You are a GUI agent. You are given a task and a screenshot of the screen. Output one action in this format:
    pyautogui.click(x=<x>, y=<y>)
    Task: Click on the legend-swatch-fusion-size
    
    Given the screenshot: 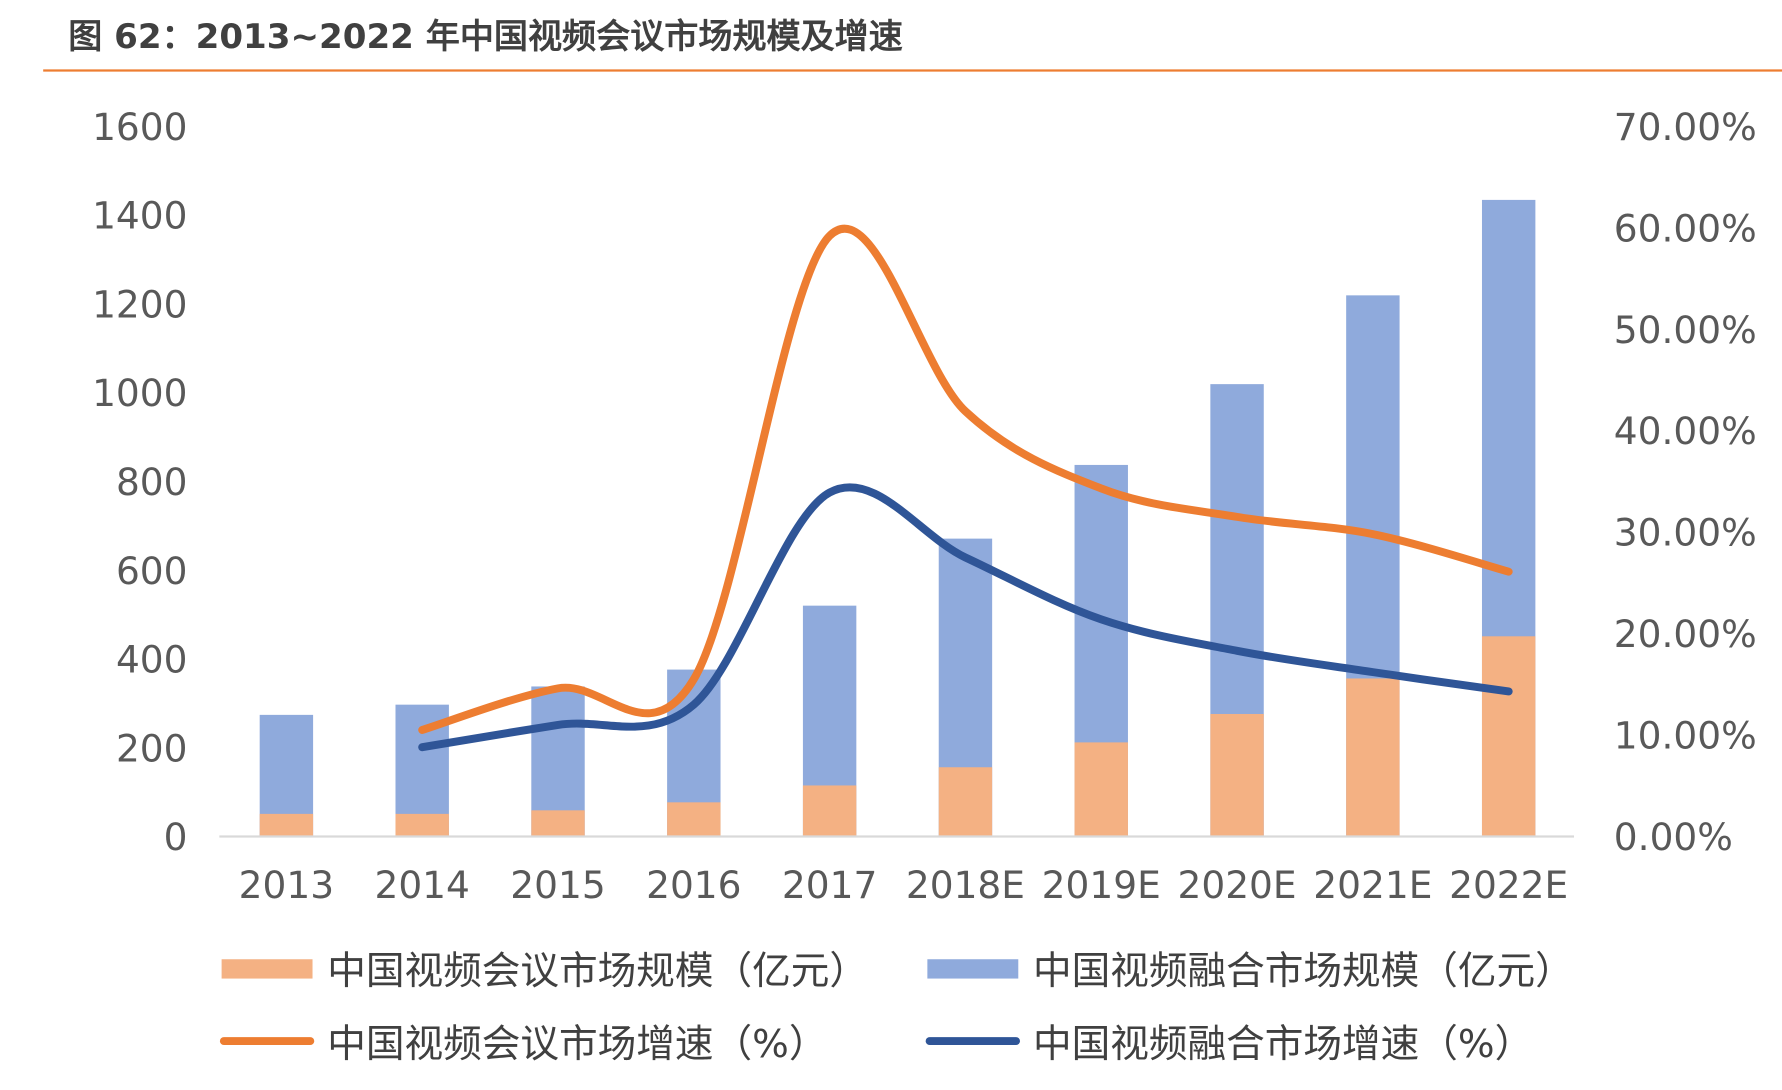 What is the action you would take?
    pyautogui.click(x=973, y=969)
    